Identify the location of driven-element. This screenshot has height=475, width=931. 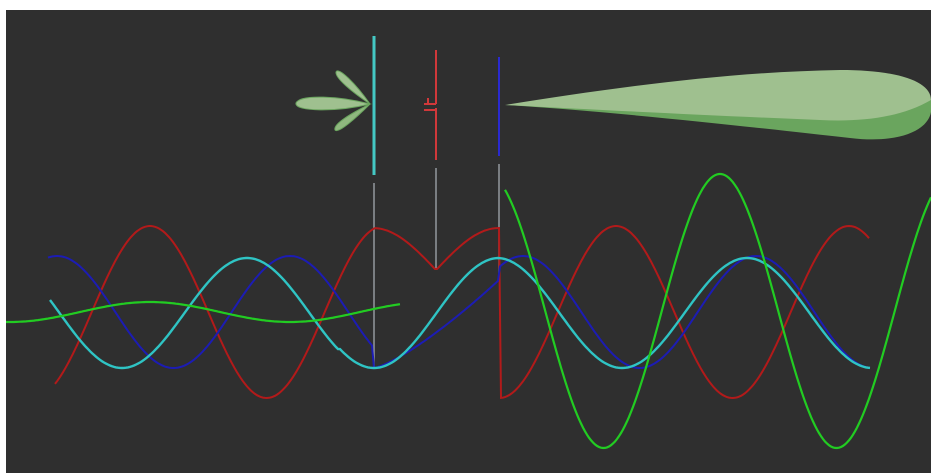
(430, 105).